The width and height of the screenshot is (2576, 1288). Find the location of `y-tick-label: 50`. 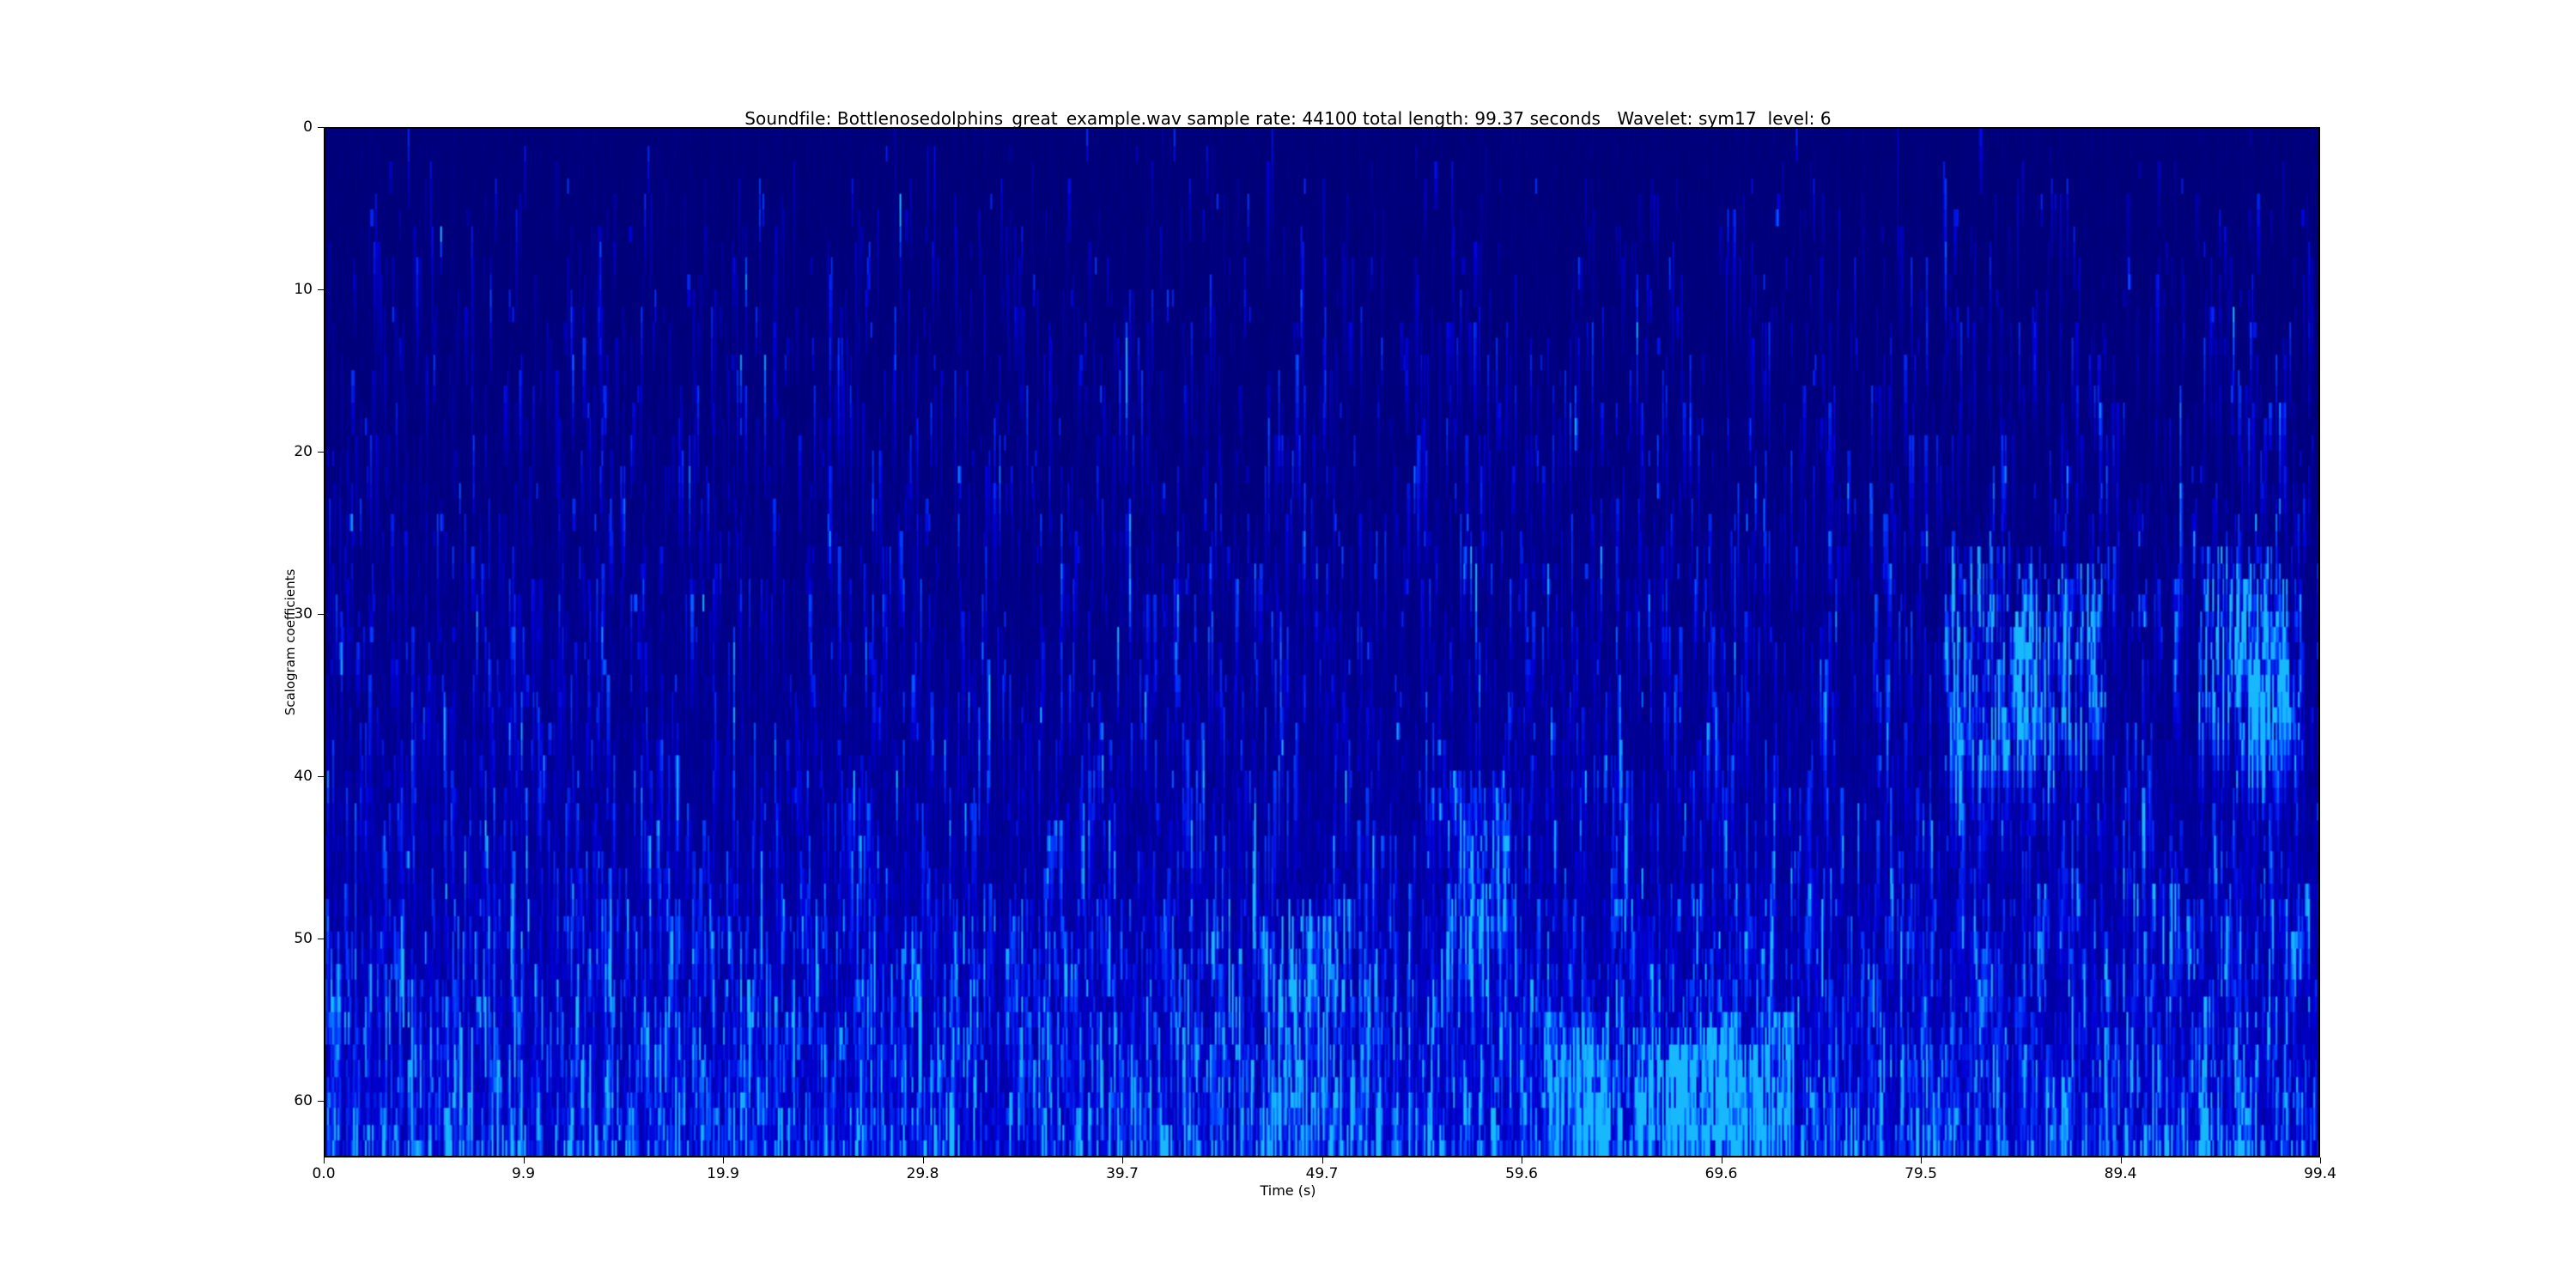

y-tick-label: 50 is located at coordinates (303, 938).